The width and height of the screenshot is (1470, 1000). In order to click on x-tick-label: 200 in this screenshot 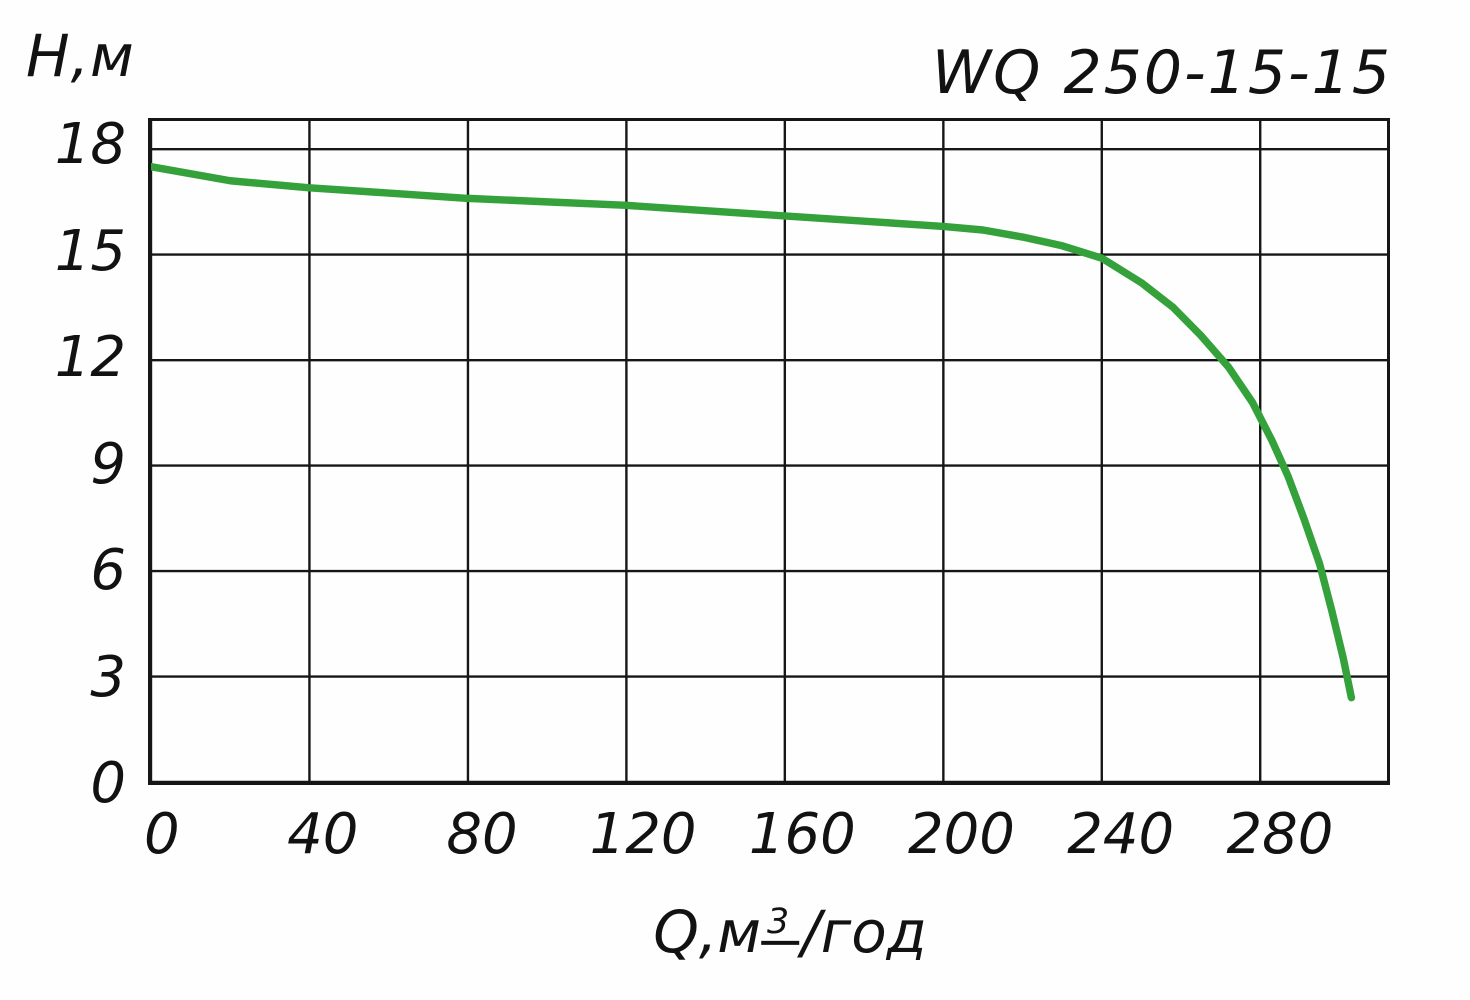, I will do `click(961, 834)`.